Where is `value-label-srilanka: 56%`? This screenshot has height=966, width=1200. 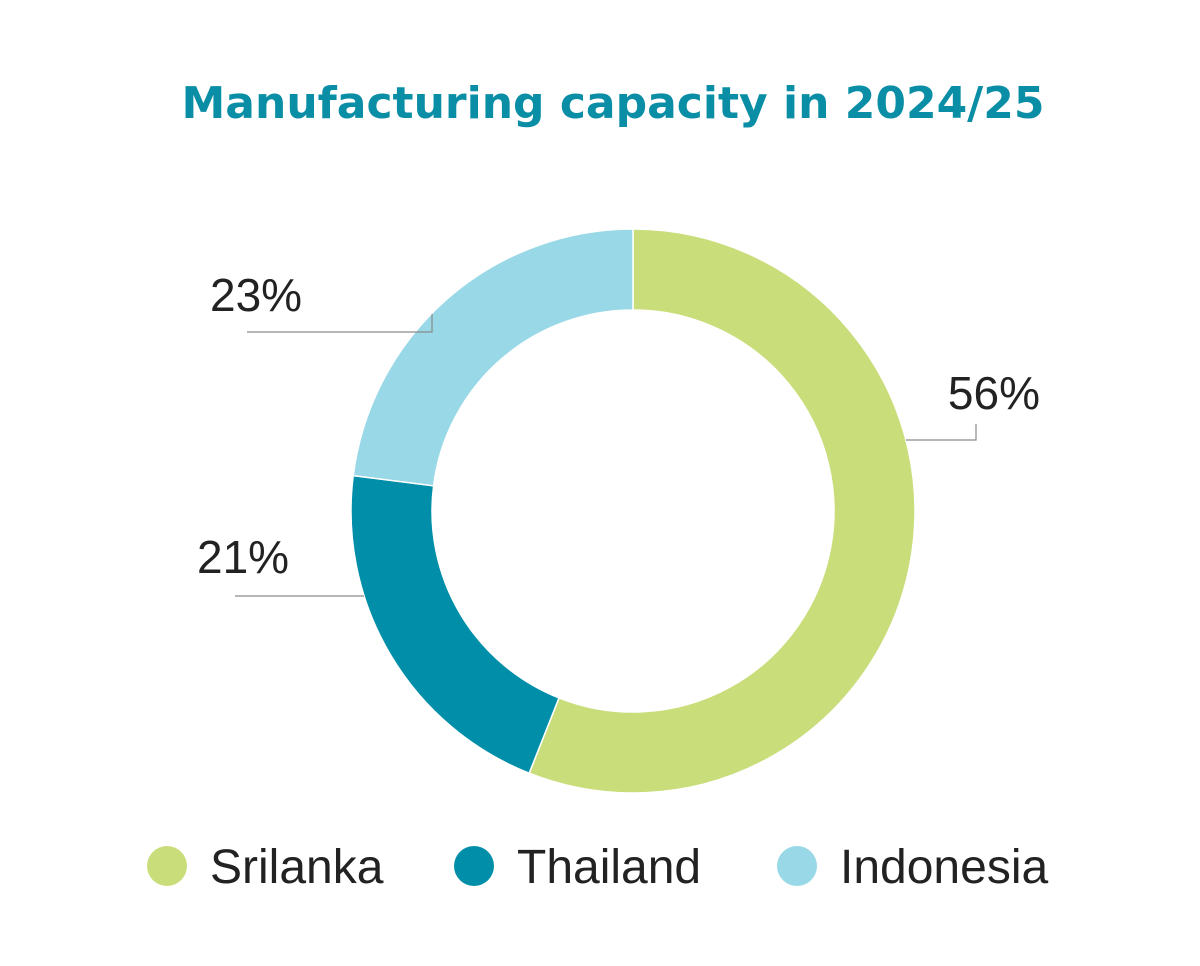 value-label-srilanka: 56% is located at coordinates (994, 393).